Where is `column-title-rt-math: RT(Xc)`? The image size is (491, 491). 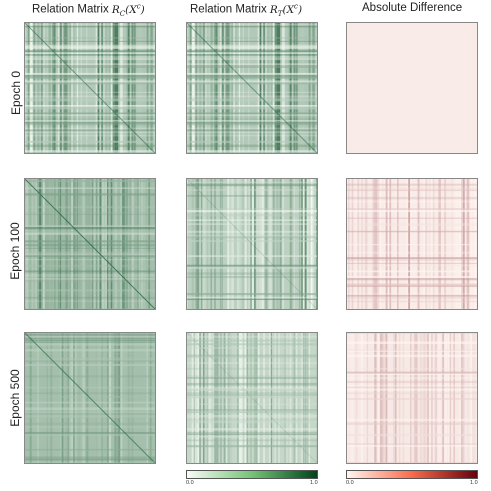
column-title-rt-math: RT(Xc) is located at coordinates (286, 10).